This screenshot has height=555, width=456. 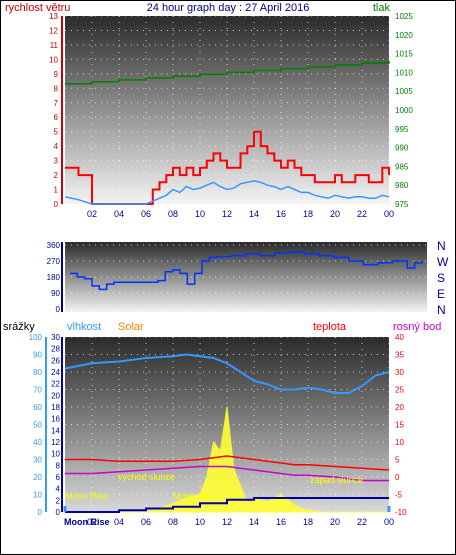 What do you see at coordinates (404, 16) in the screenshot?
I see `pressure-tick-label: 1025` at bounding box center [404, 16].